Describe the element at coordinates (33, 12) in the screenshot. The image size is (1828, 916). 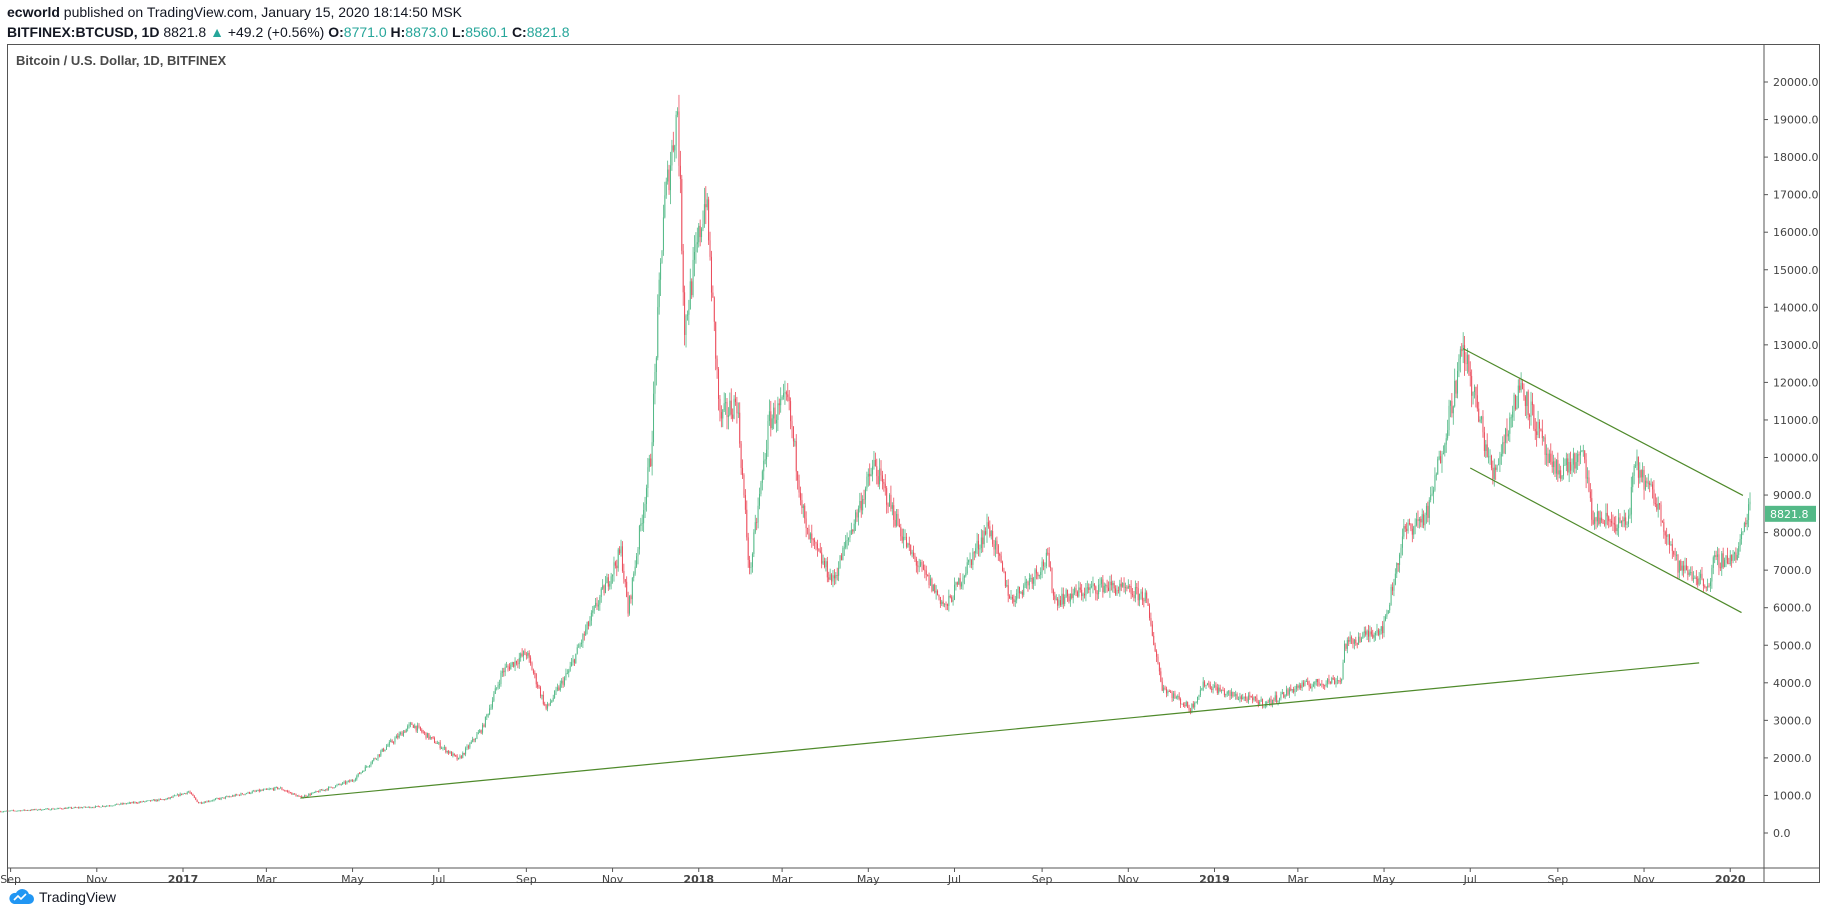
I see `author: ecworld` at that location.